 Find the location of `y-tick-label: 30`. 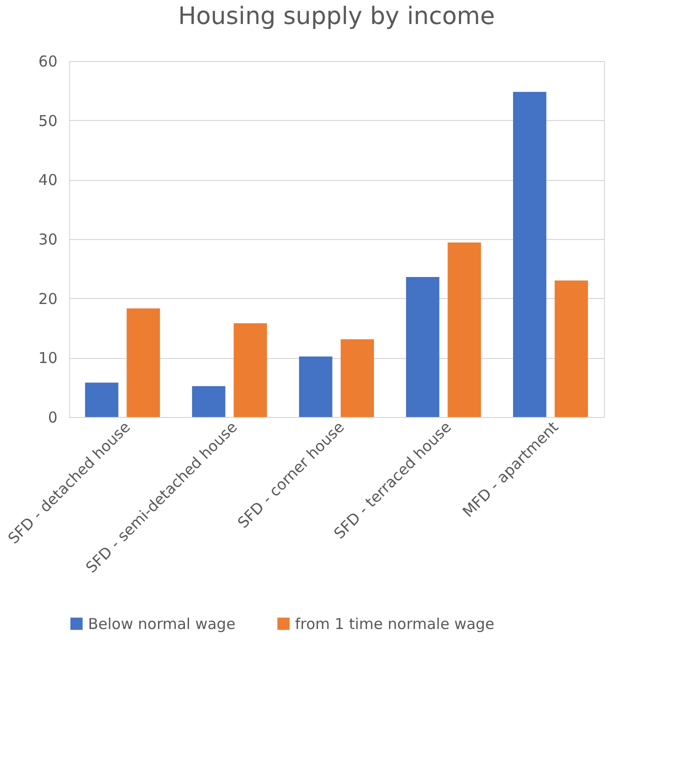

y-tick-label: 30 is located at coordinates (48, 239).